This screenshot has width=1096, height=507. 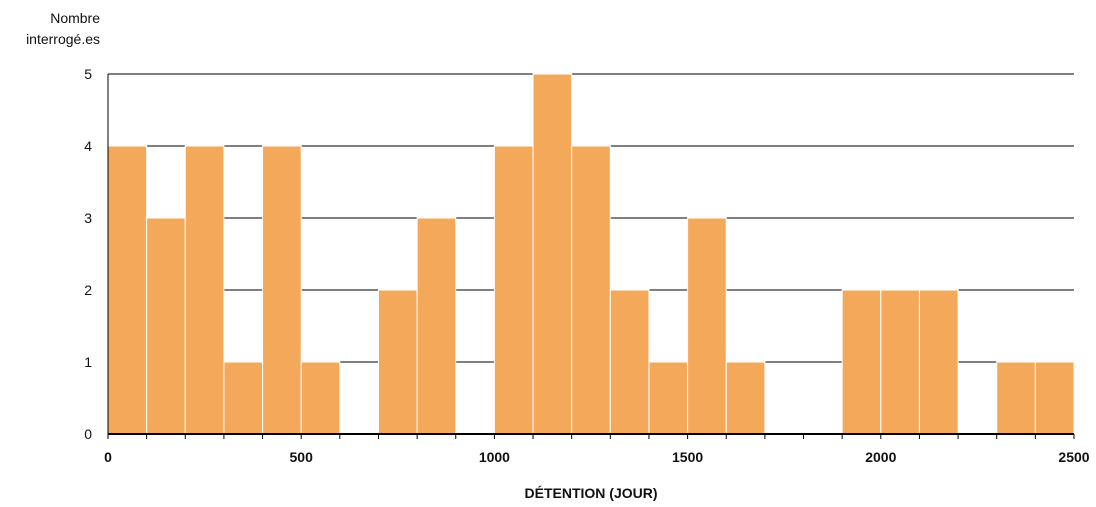 What do you see at coordinates (88, 146) in the screenshot?
I see `y-tick-label: 4` at bounding box center [88, 146].